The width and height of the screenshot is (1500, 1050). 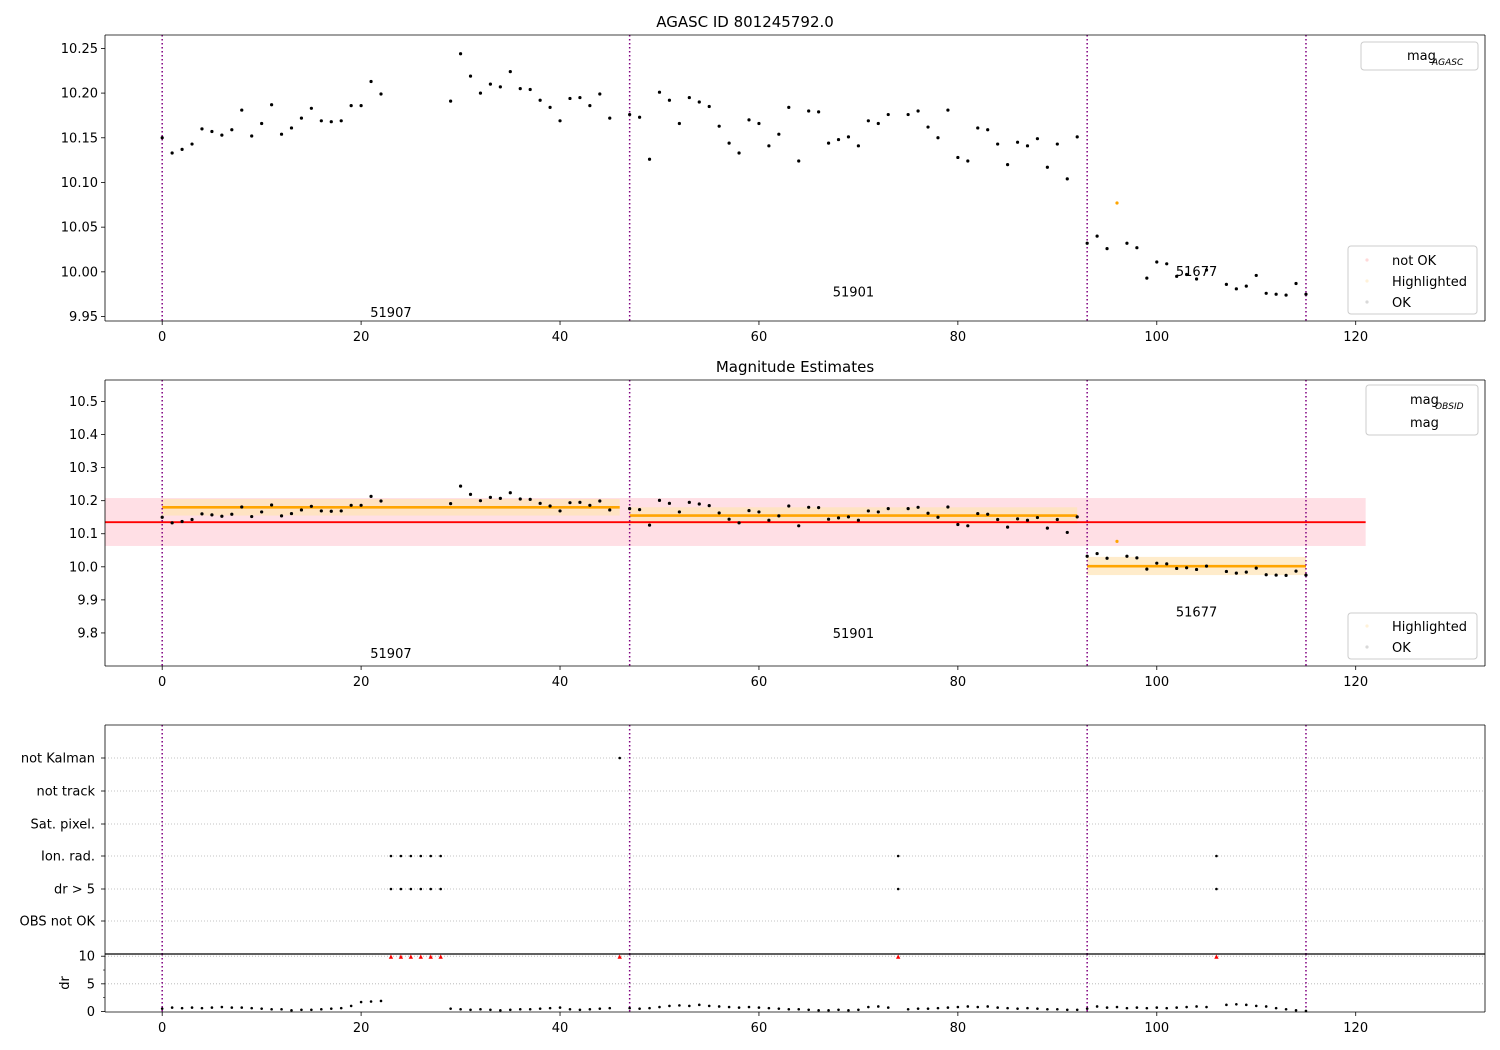 What do you see at coordinates (1412, 636) in the screenshot?
I see `legend-box` at bounding box center [1412, 636].